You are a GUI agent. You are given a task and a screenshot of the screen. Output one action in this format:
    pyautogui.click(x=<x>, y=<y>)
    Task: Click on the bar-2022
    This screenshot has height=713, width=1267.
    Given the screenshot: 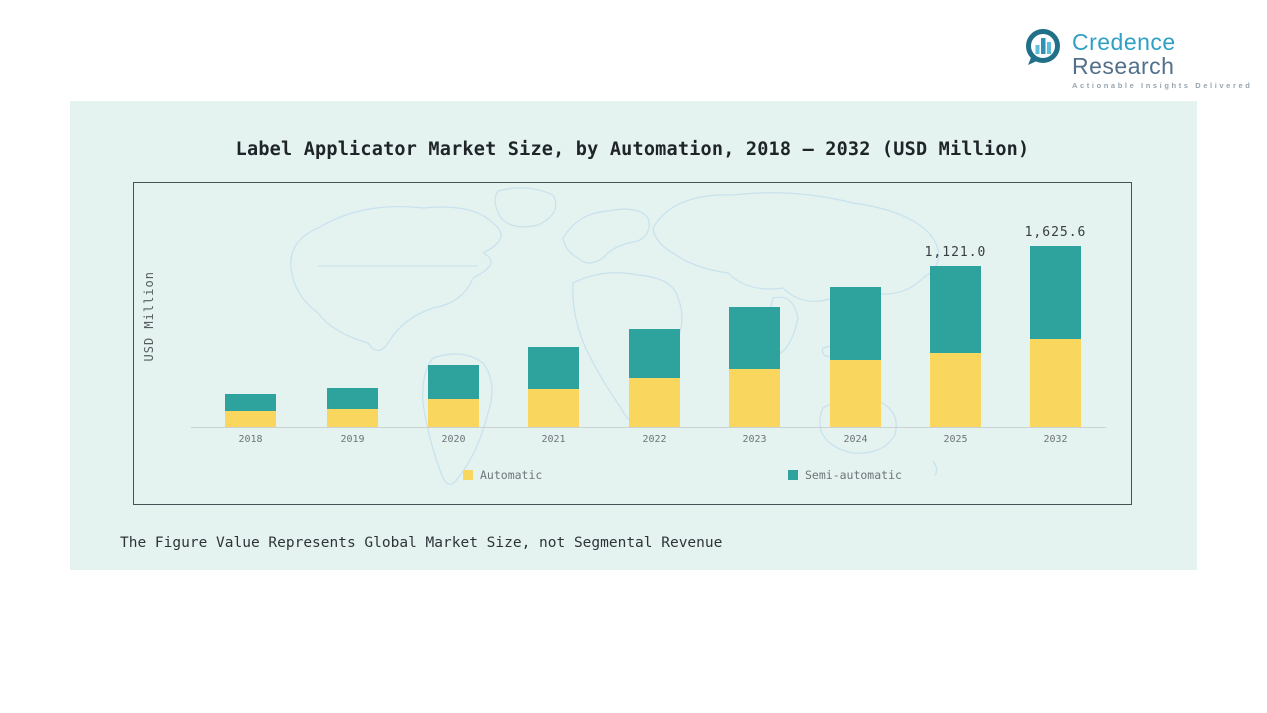 What is the action you would take?
    pyautogui.click(x=654, y=378)
    